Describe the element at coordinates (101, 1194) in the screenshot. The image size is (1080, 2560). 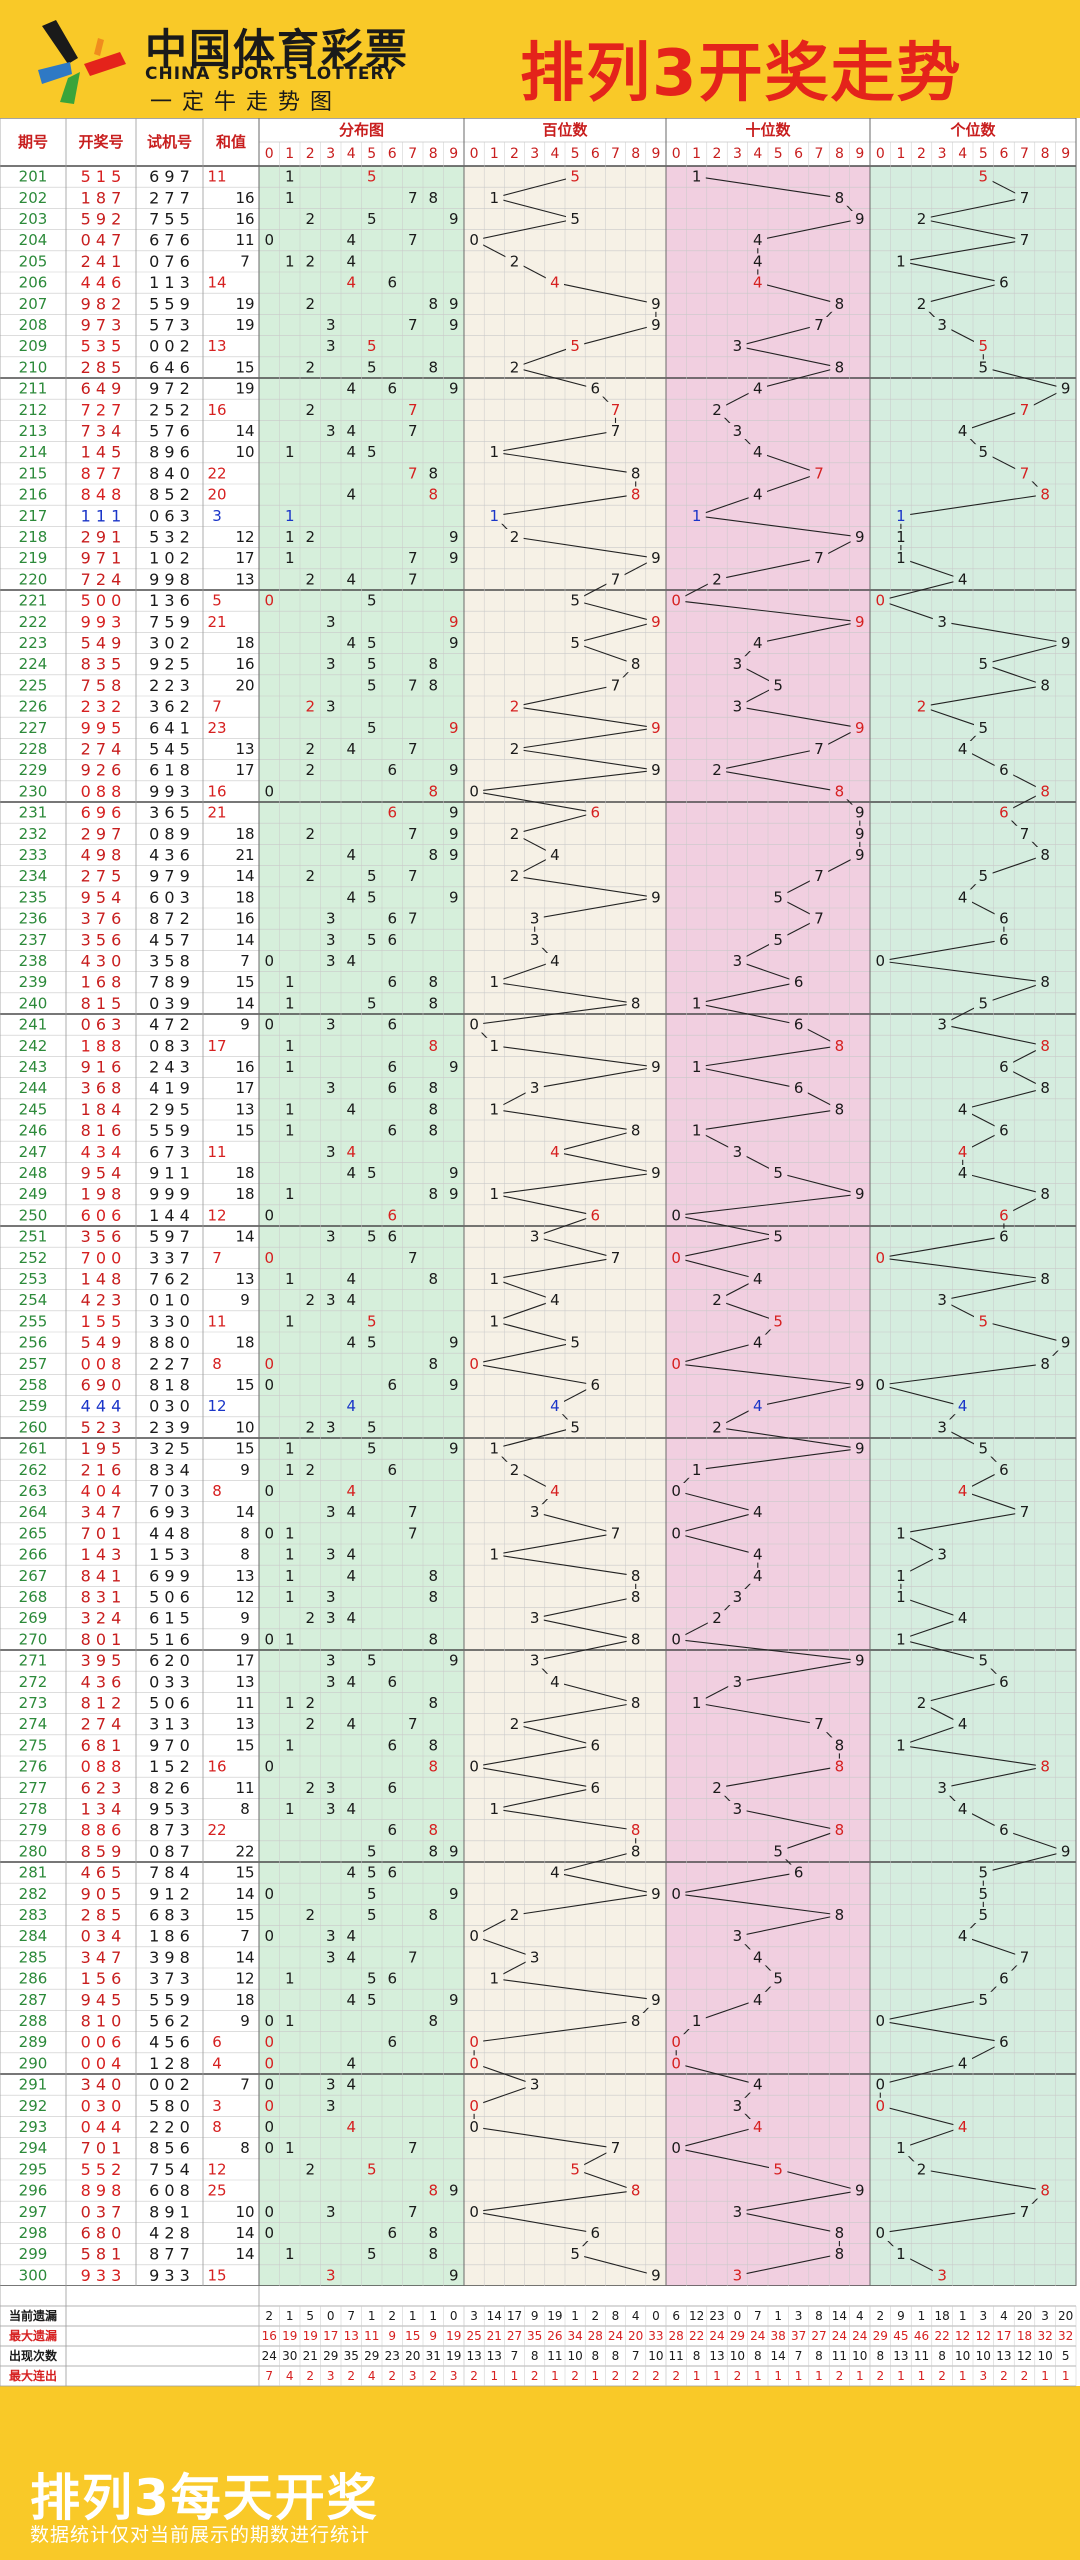
I see `draw-cell: 1 9 8` at that location.